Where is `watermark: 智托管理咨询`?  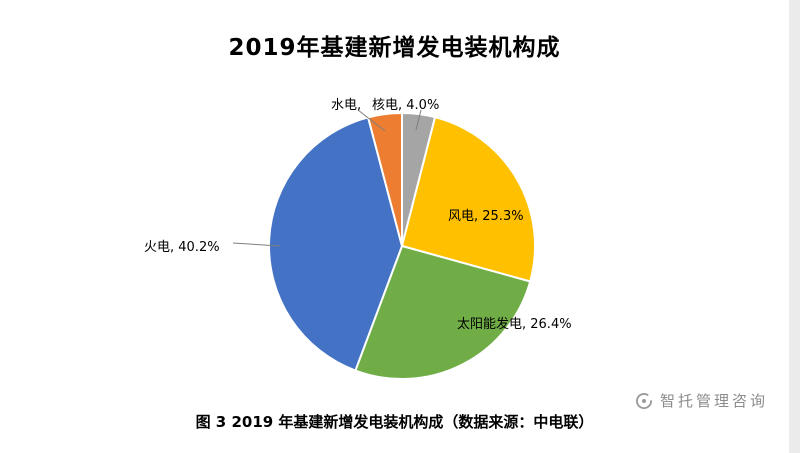 watermark: 智托管理咨询 is located at coordinates (701, 400).